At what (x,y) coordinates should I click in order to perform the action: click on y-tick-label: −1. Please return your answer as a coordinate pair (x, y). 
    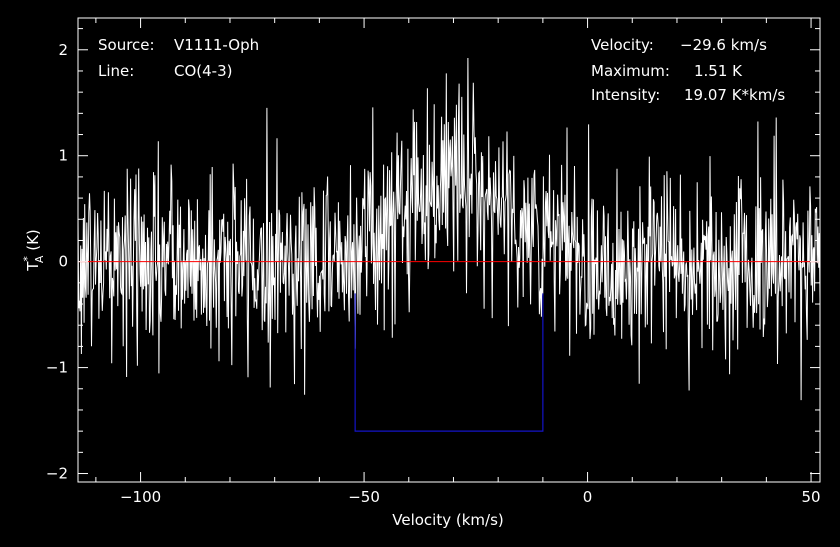
    Looking at the image, I should click on (57, 368).